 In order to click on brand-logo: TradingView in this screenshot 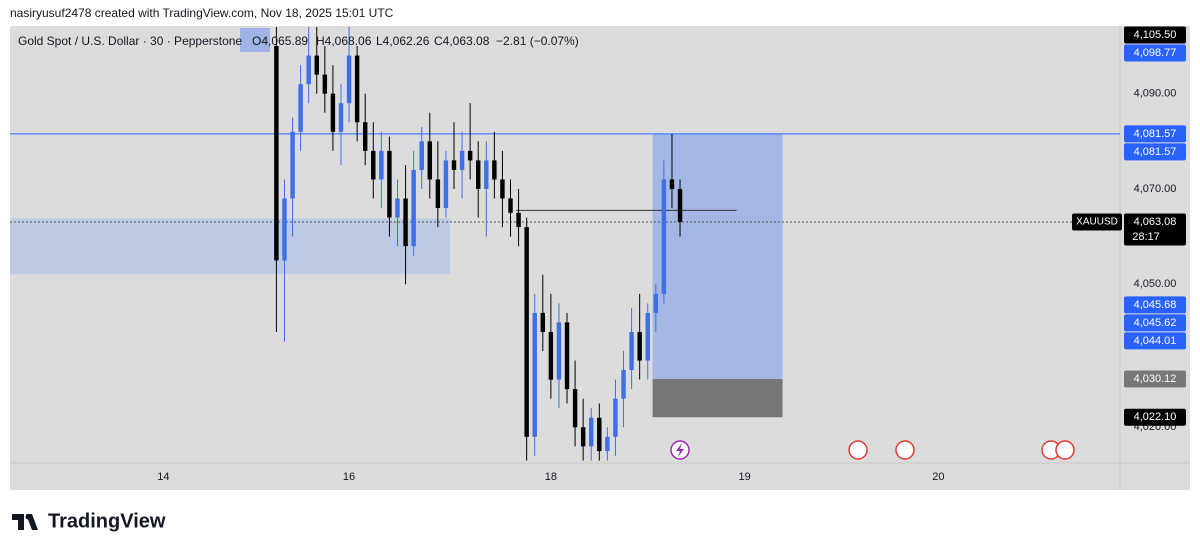, I will do `click(89, 521)`.